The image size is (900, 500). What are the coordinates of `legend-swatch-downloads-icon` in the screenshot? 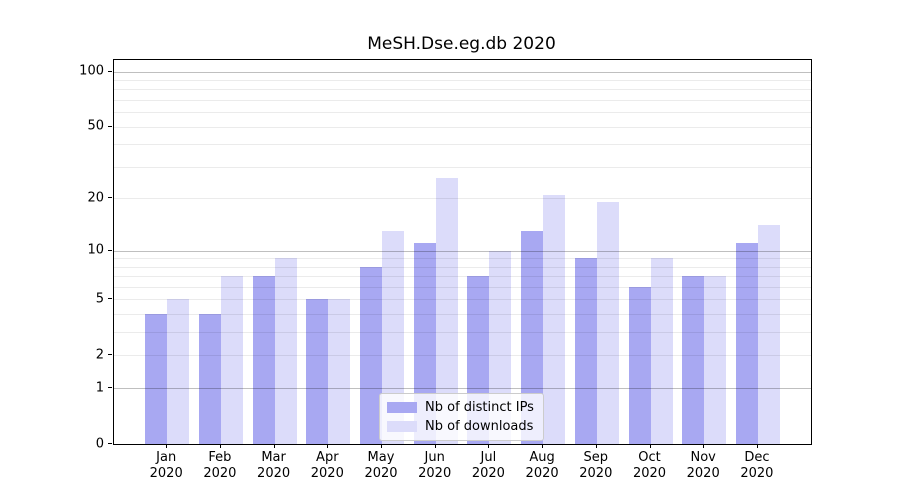 It's located at (402, 427).